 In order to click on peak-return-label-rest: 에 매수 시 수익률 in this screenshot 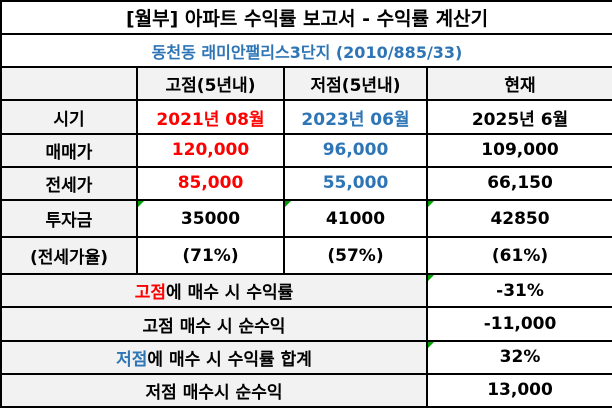, I will do `click(229, 293)`.